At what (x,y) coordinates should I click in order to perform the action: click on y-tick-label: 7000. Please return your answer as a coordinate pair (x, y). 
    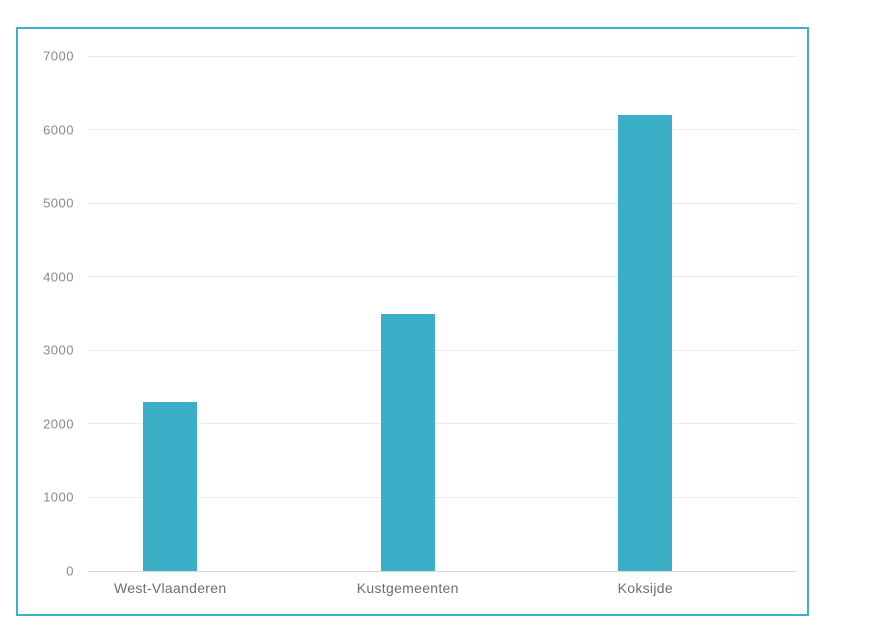
    Looking at the image, I should click on (58, 56).